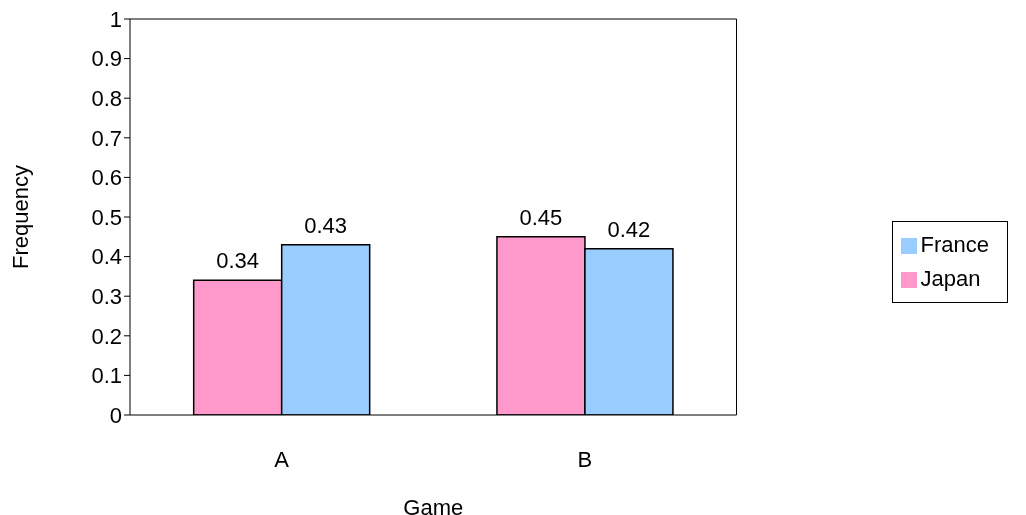 Image resolution: width=1026 pixels, height=515 pixels. I want to click on y-tick-label: 0.5, so click(106, 217).